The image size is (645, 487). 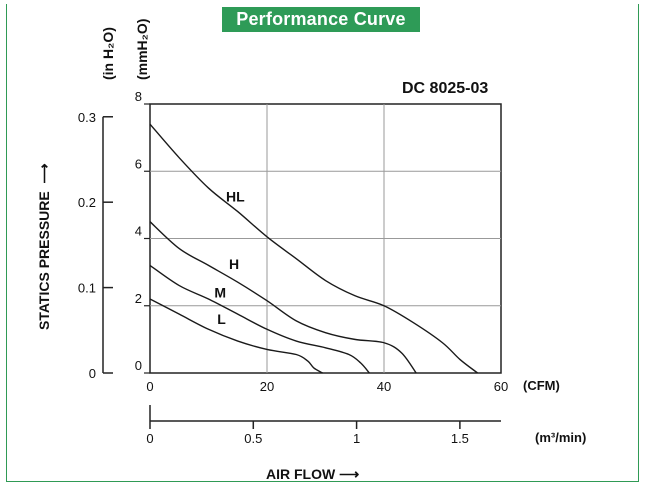 What do you see at coordinates (87, 202) in the screenshot?
I see `inh2o-tick-label: 0.2` at bounding box center [87, 202].